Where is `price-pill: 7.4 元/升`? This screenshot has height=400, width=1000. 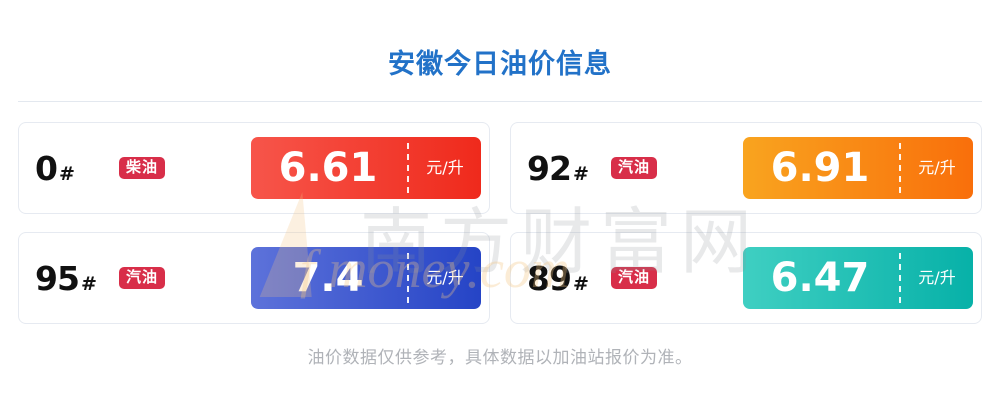 price-pill: 7.4 元/升 is located at coordinates (366, 278).